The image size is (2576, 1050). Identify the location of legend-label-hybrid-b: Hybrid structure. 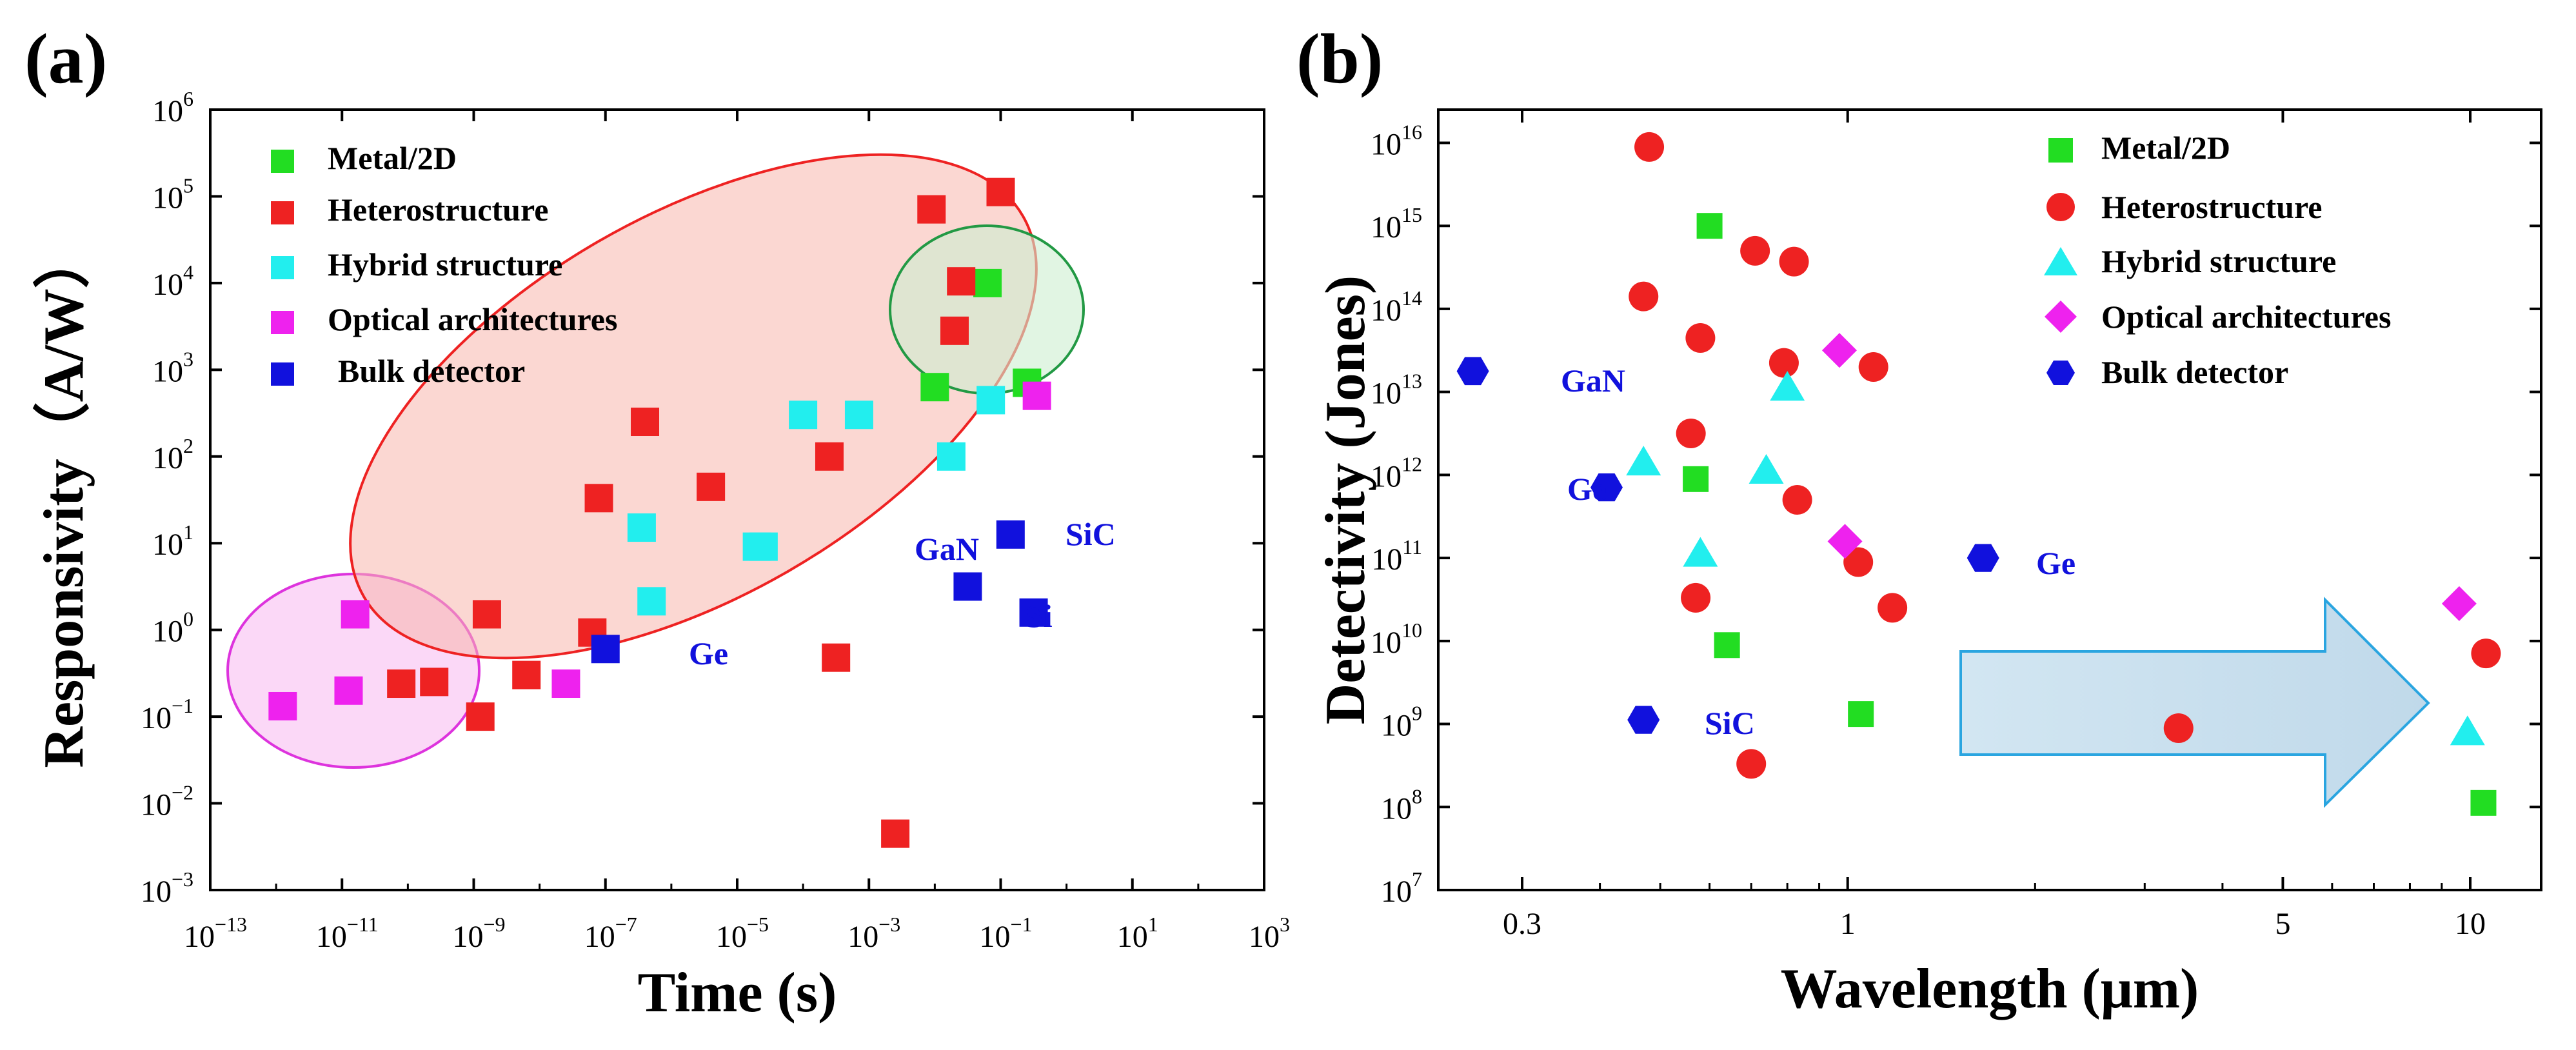
(2218, 261).